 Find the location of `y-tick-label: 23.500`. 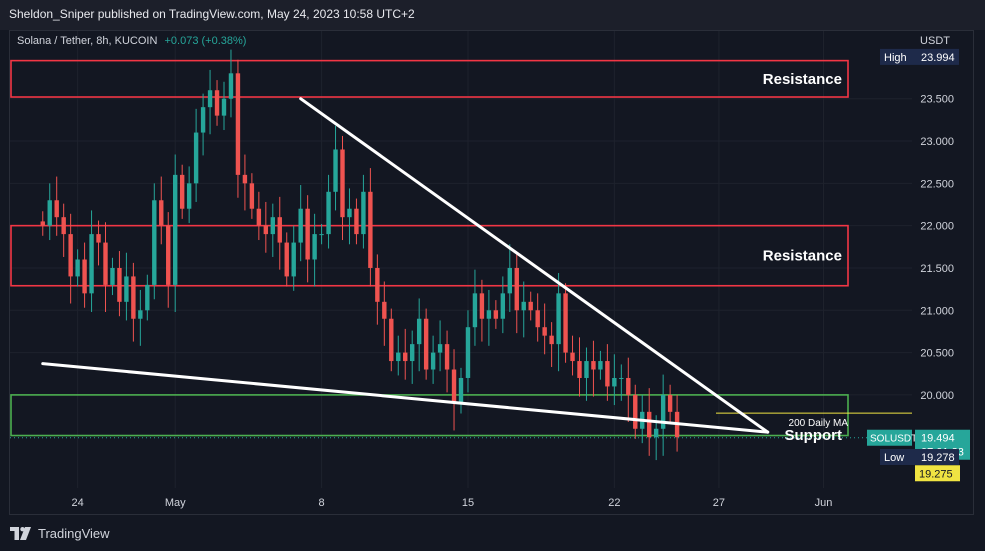

y-tick-label: 23.500 is located at coordinates (937, 100).